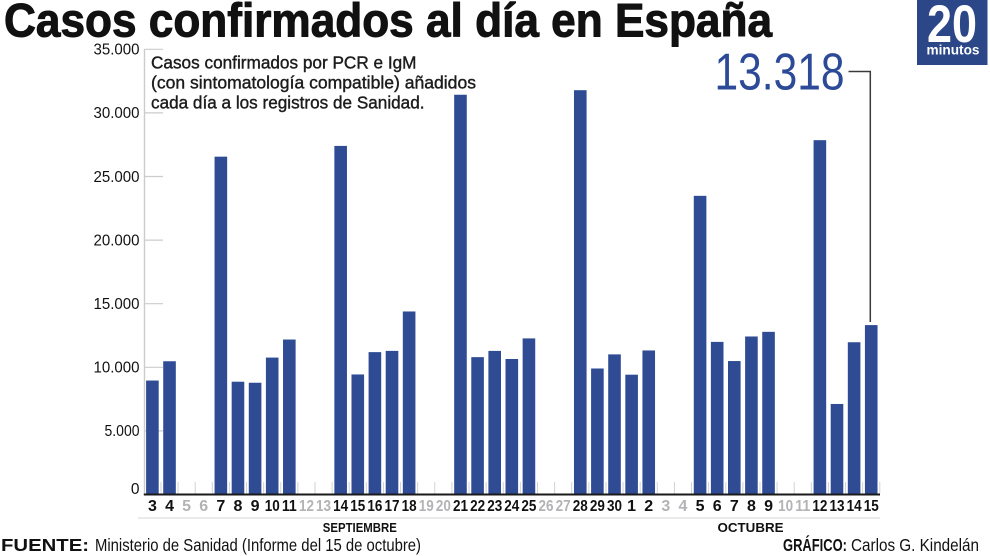  What do you see at coordinates (546, 506) in the screenshot?
I see `svg-text: 26` at bounding box center [546, 506].